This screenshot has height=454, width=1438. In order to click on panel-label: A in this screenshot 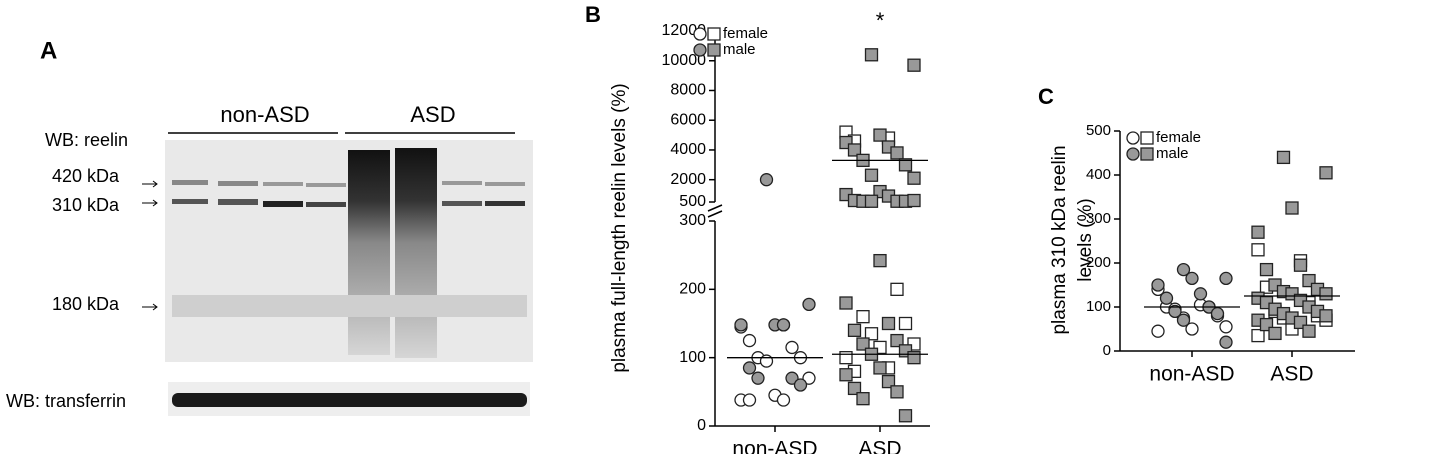, I will do `click(48, 50)`.